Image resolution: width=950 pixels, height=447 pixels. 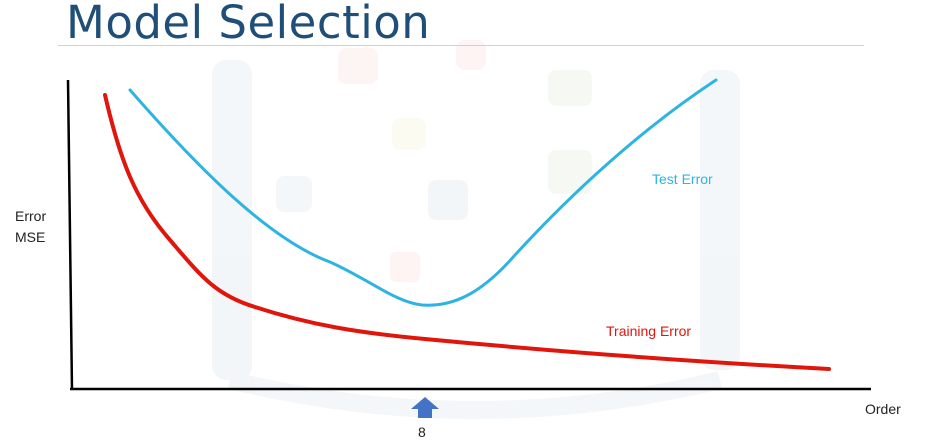 I want to click on title-divider, so click(x=461, y=45).